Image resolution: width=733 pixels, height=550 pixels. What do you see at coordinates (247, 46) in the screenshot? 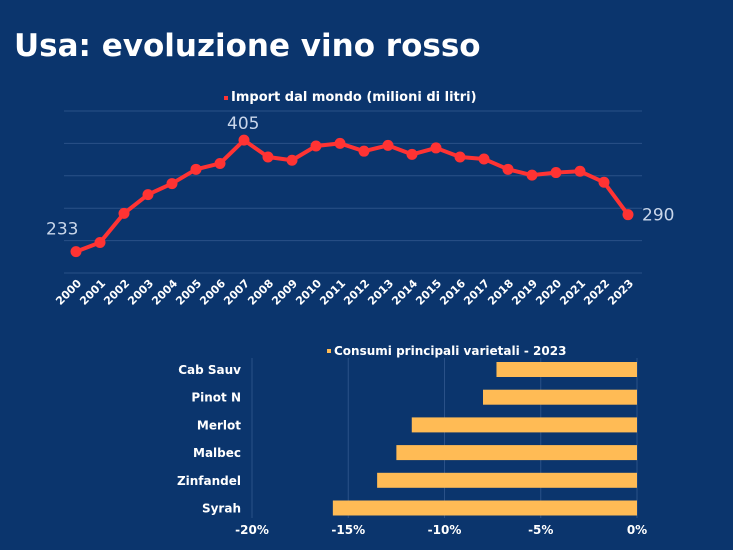
I see `page-title: Usa: evoluzione vino rosso` at bounding box center [247, 46].